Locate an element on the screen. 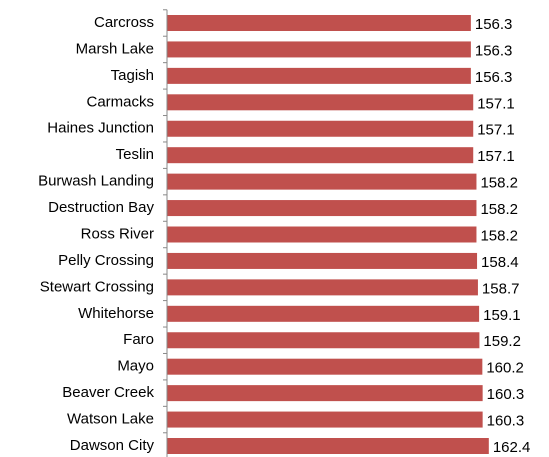 This screenshot has width=549, height=457. y-tick-label: Mayo is located at coordinates (135, 366).